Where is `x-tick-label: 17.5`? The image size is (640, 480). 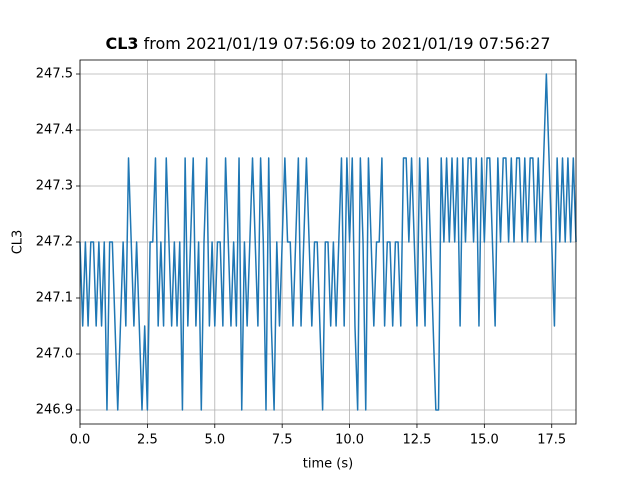 x-tick-label: 17.5 is located at coordinates (551, 440).